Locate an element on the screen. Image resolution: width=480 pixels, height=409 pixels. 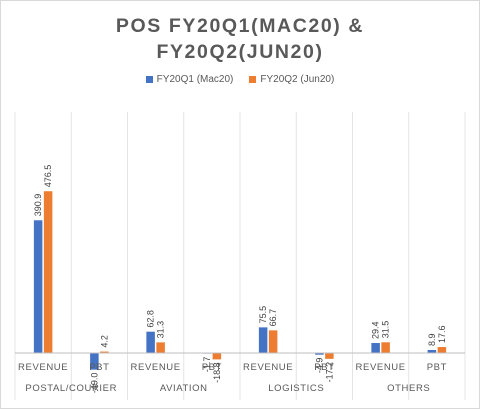
bar-s2-c1 is located at coordinates (48, 272).